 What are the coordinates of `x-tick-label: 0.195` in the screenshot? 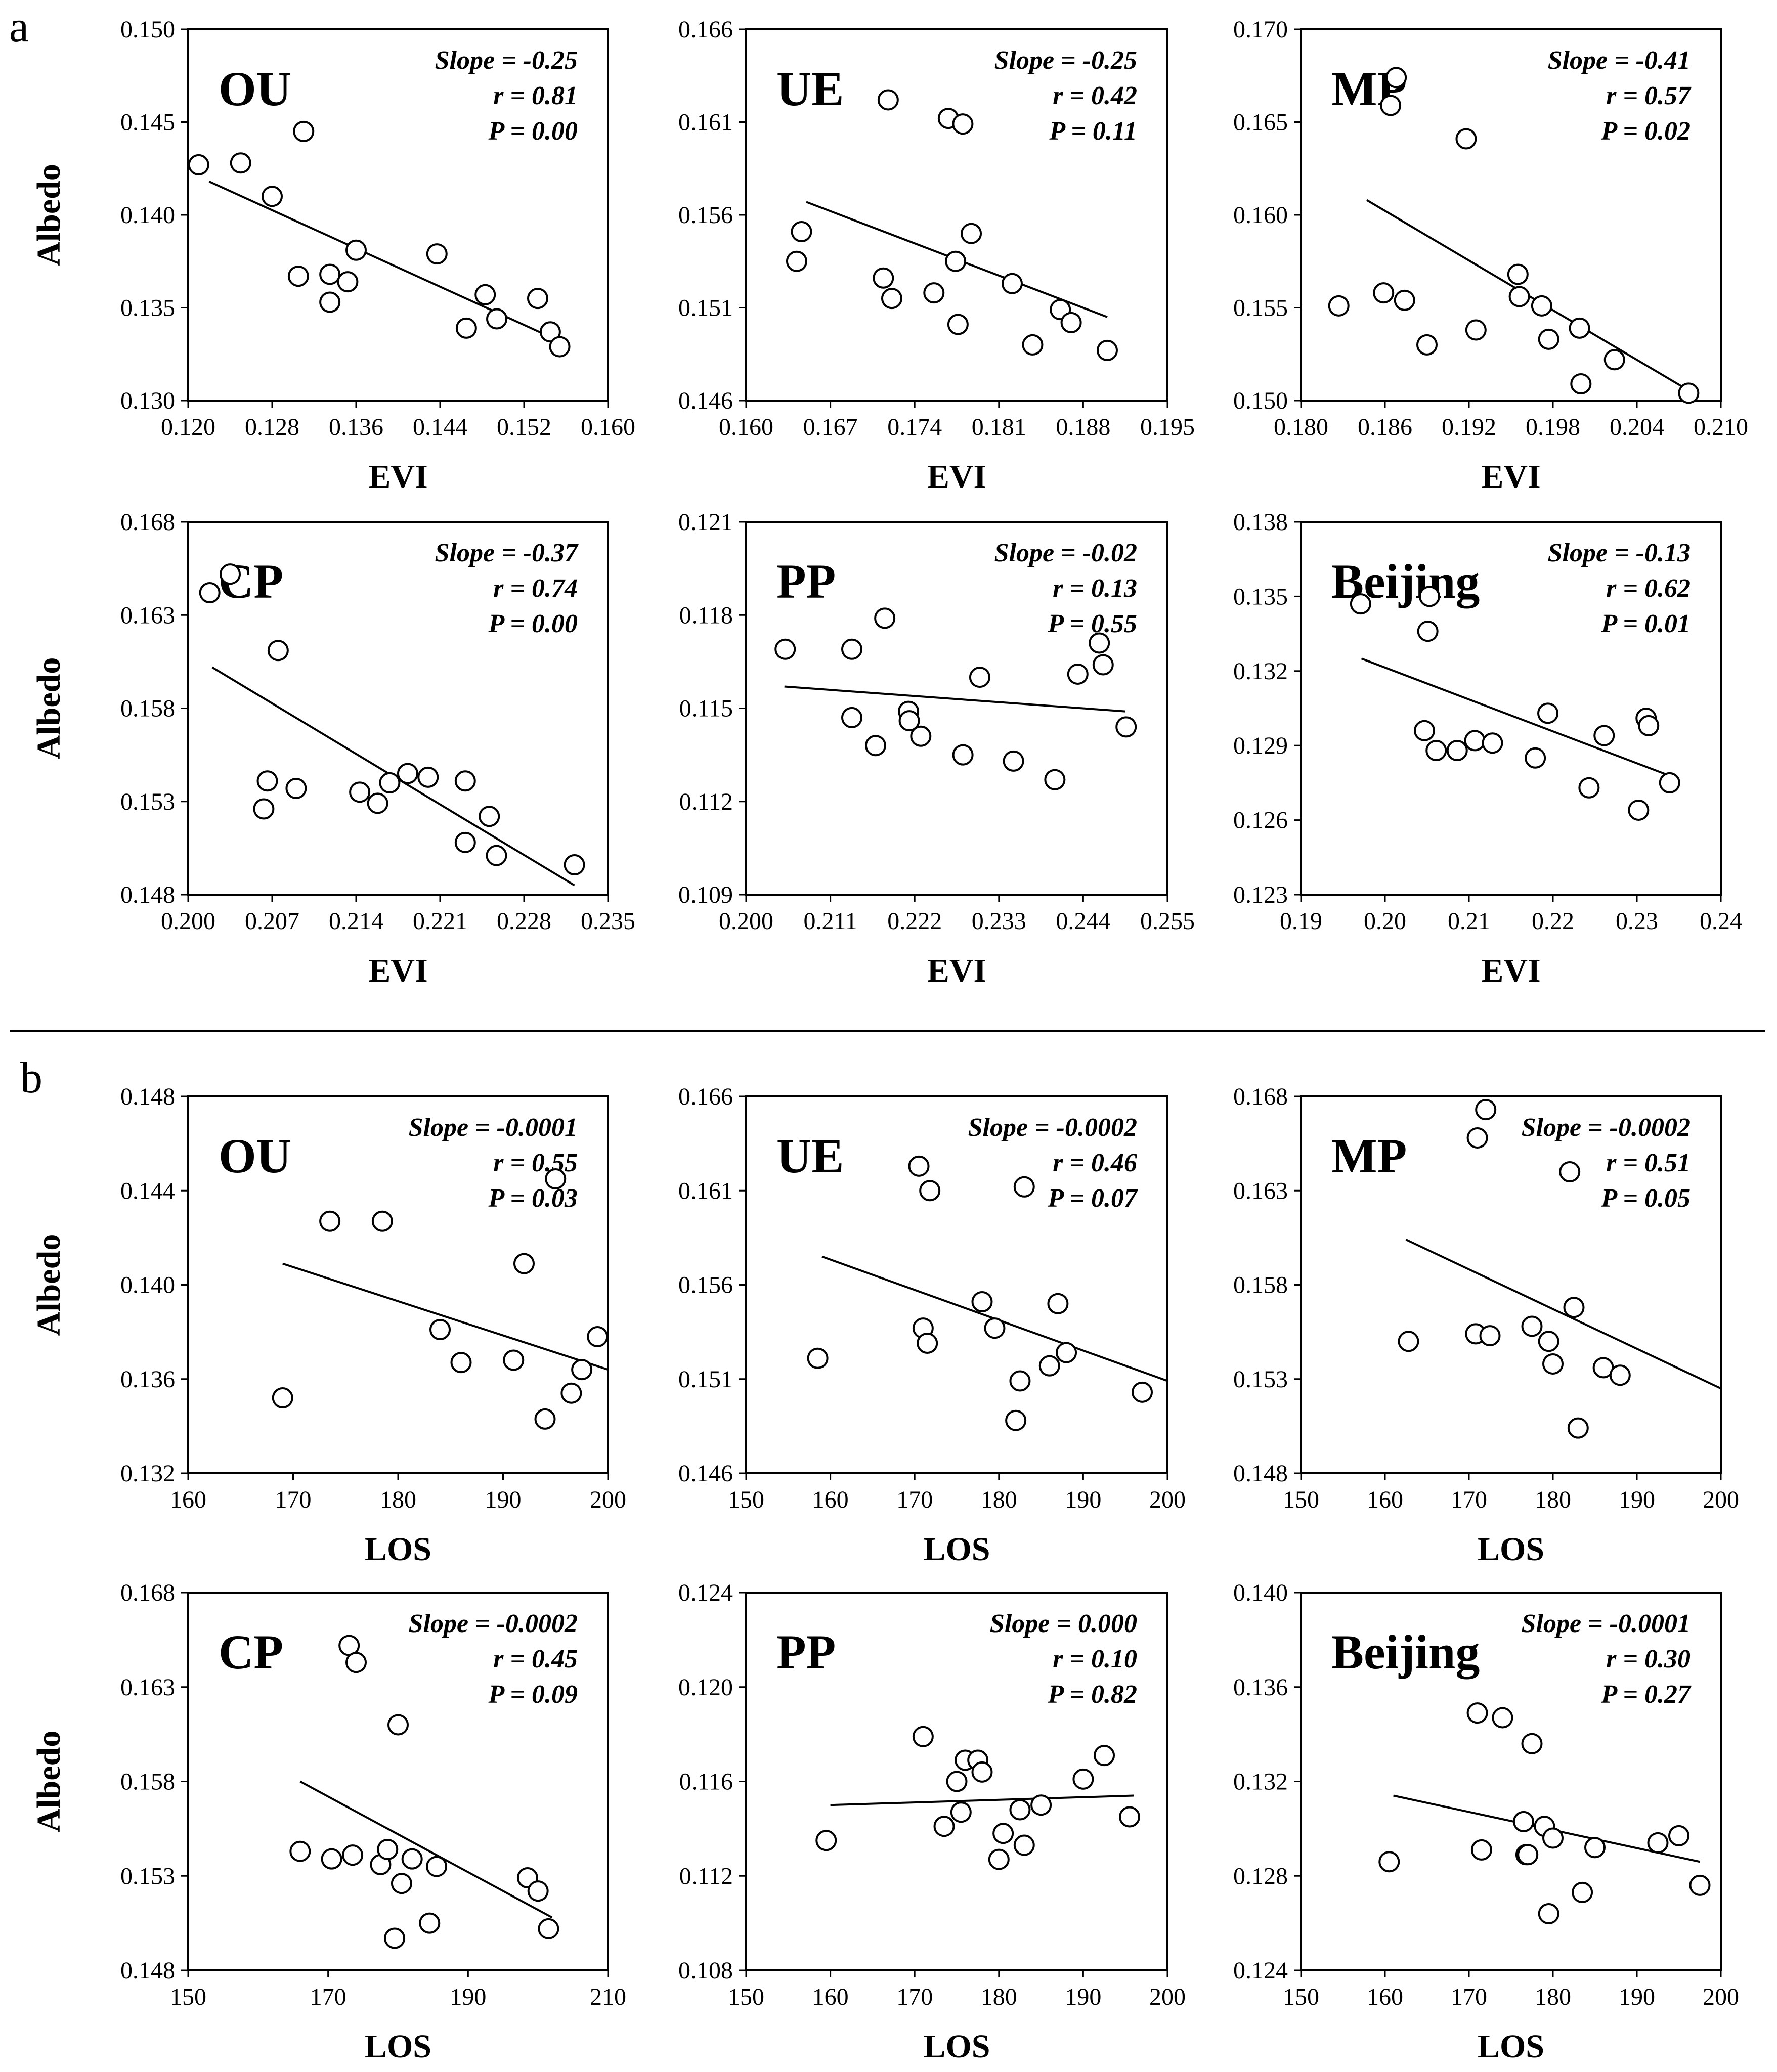 It's located at (1167, 427).